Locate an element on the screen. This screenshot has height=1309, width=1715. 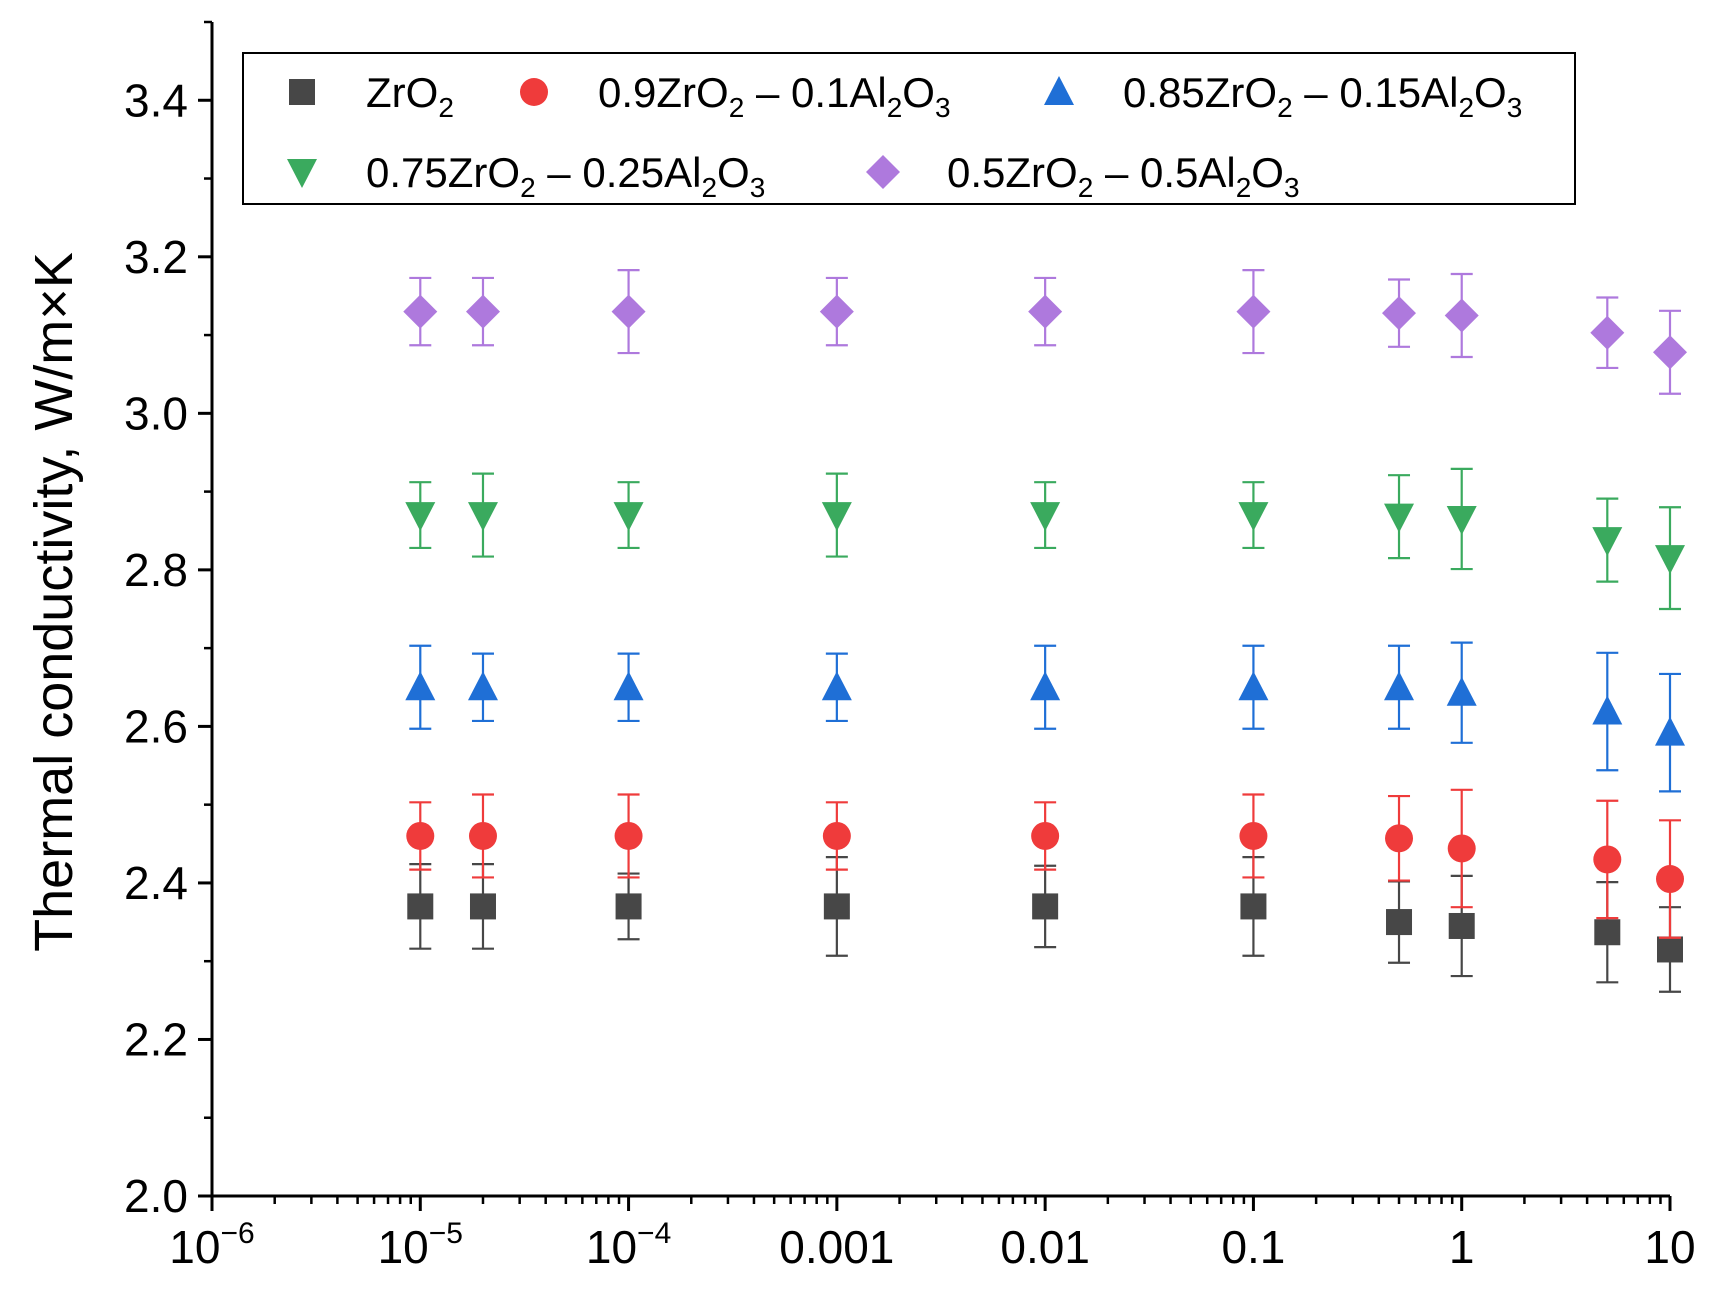
legend-entry-4: 0.75ZrO2 – 0.25Al2O3 is located at coordinates (526, 176).